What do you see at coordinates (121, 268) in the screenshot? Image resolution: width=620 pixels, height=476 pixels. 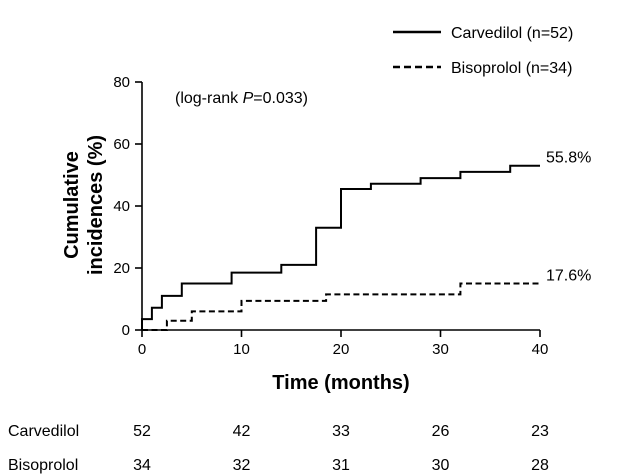 I see `y-tick-label: 20` at bounding box center [121, 268].